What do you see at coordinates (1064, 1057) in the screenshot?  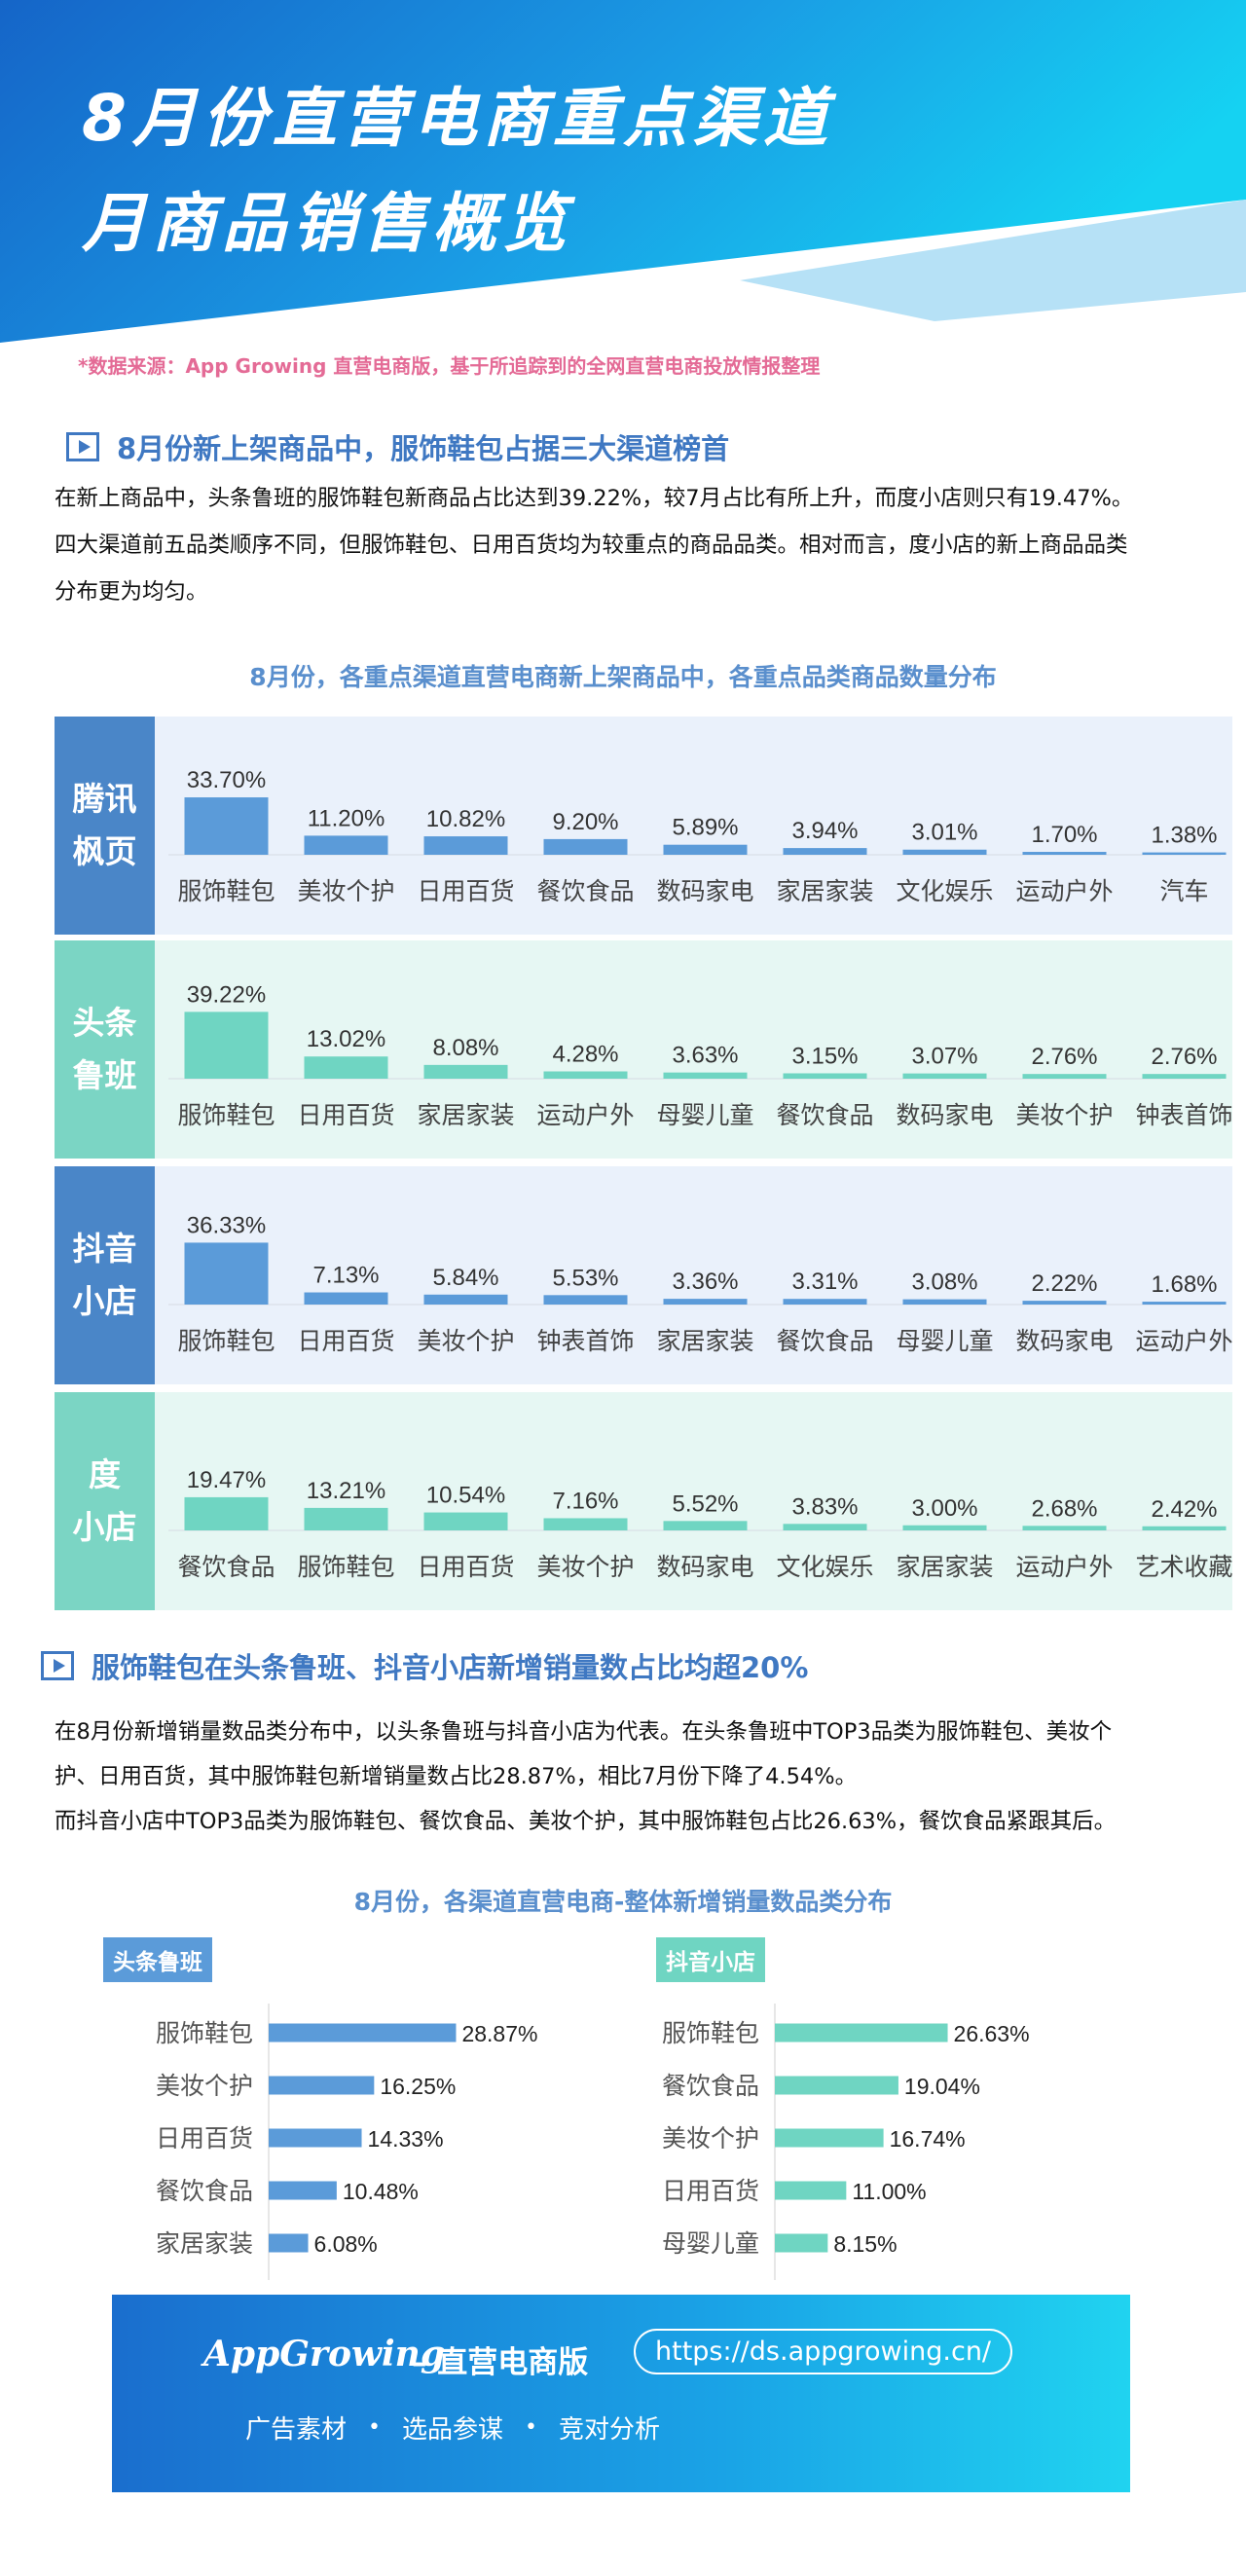 I see `value-label: 2.76%` at bounding box center [1064, 1057].